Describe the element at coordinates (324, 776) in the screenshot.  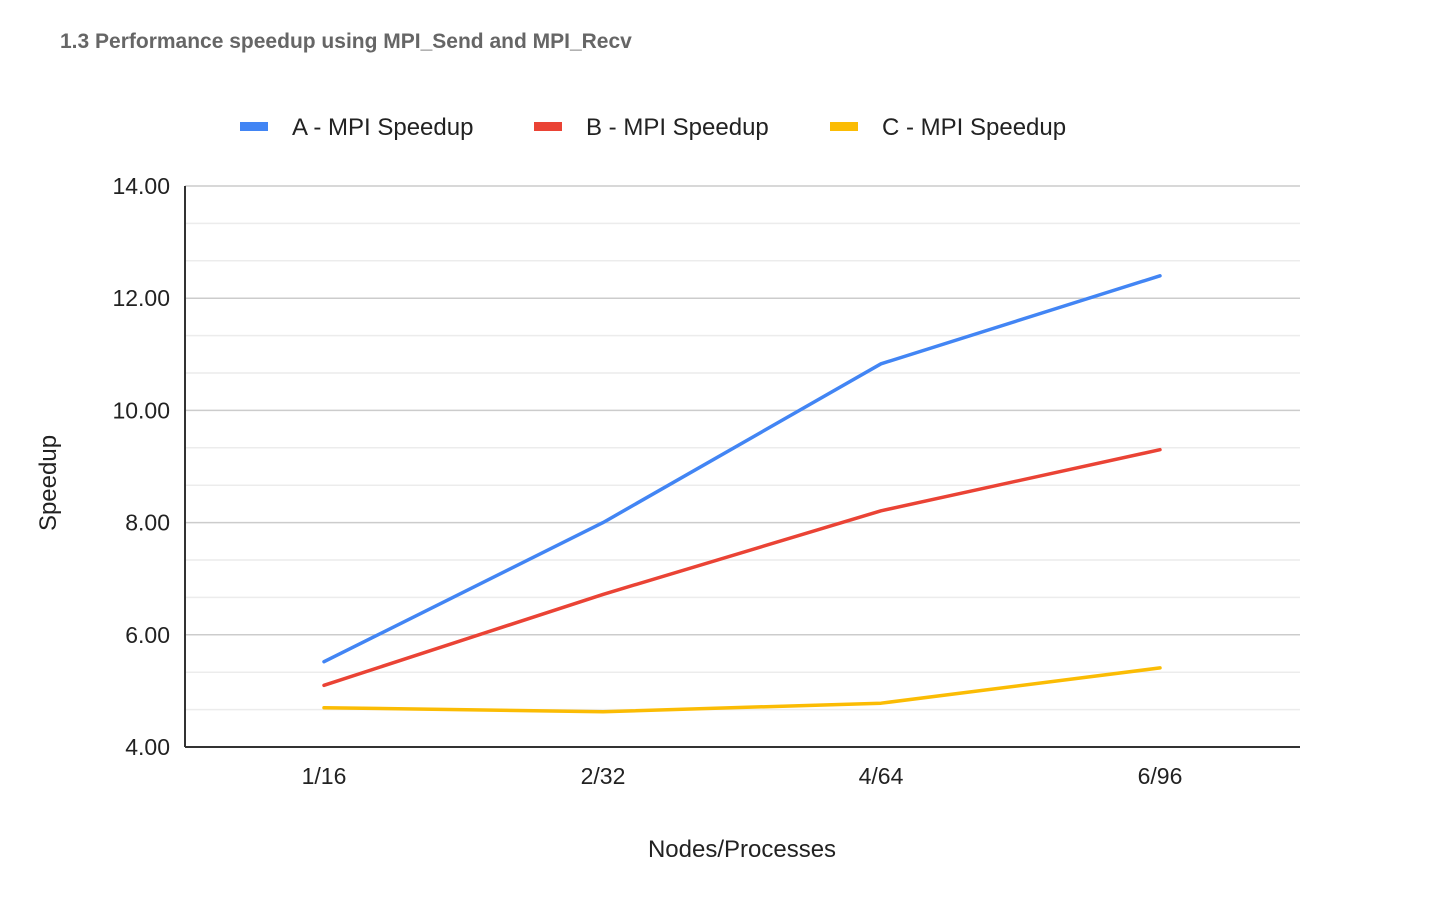
I see `x-tick-label: 1/16` at that location.